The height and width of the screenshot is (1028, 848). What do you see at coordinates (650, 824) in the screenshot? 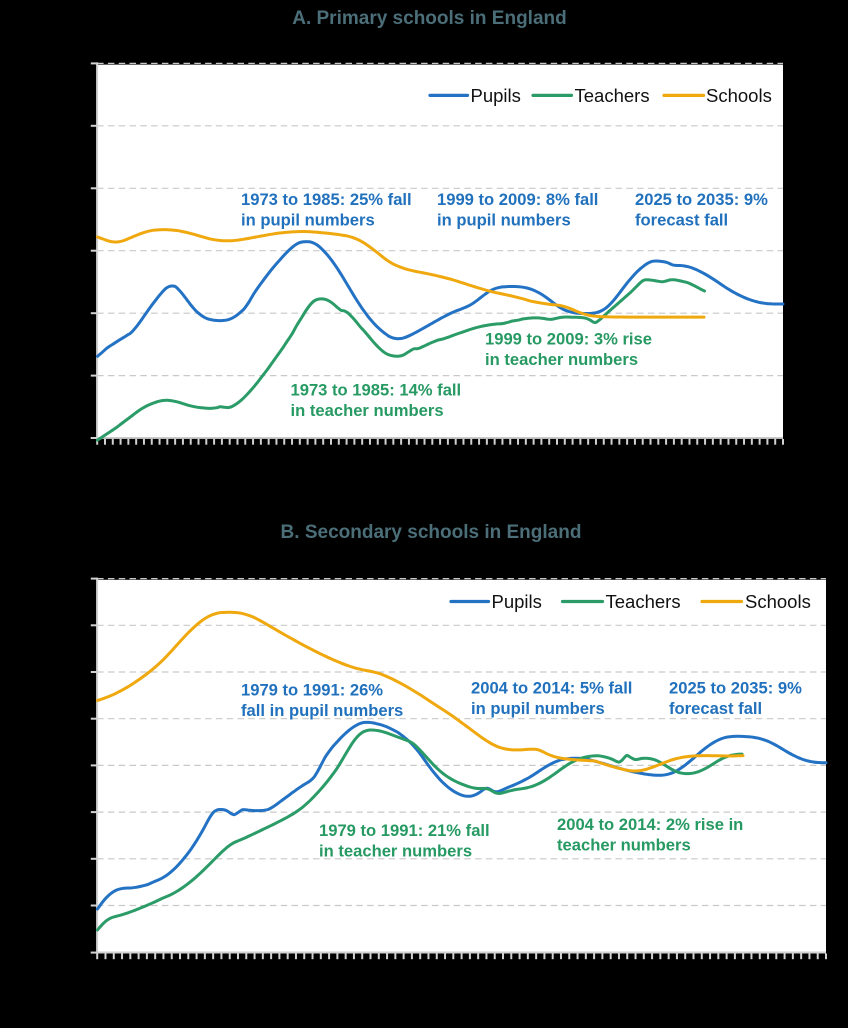
I see `svg-text: 2004 to 2014: 2% rise in` at bounding box center [650, 824].